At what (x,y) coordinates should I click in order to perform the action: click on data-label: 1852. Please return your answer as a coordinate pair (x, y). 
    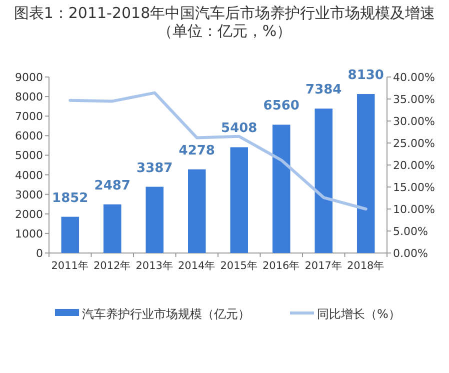
    Looking at the image, I should click on (70, 198).